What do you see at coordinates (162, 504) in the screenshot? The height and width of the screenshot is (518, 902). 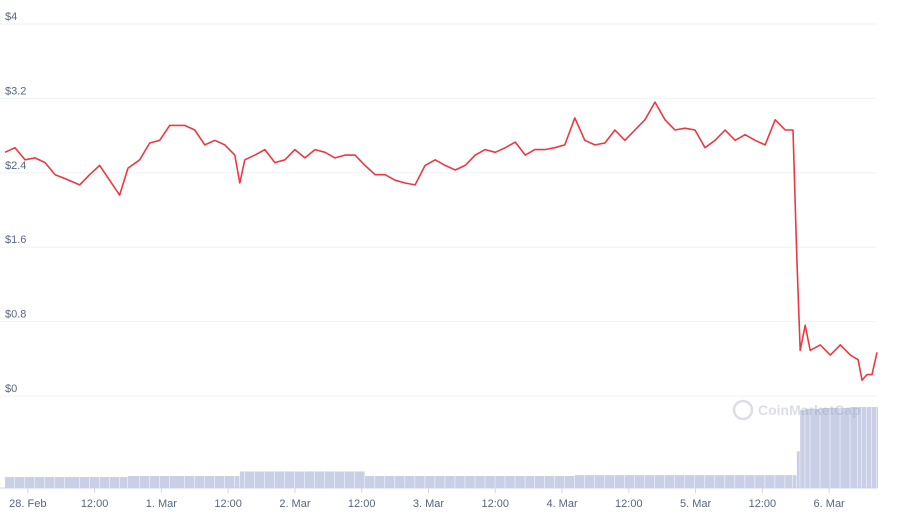 I see `x-tick-label: 1. Mar` at bounding box center [162, 504].